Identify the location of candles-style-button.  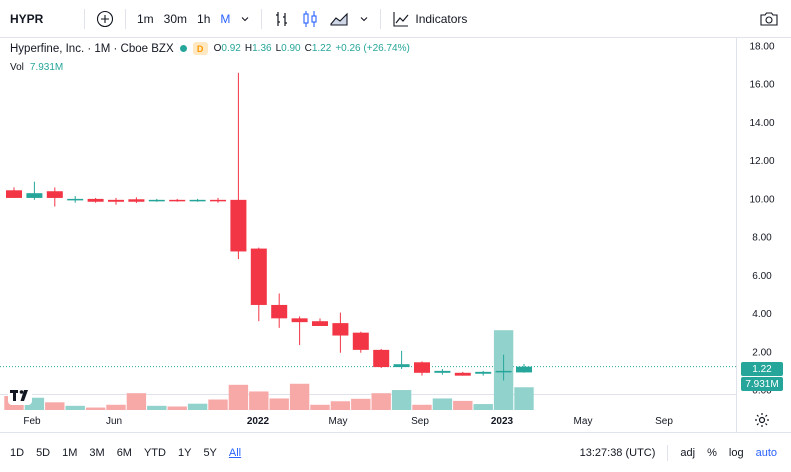
(310, 19).